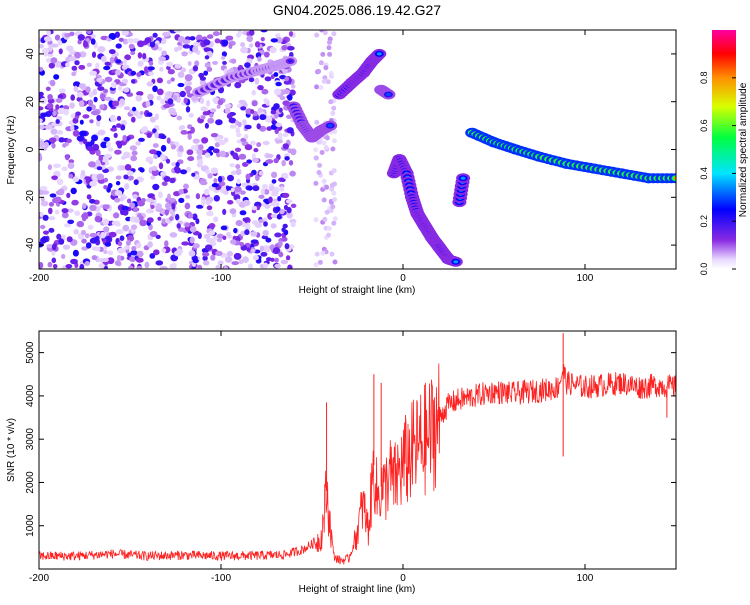 The height and width of the screenshot is (605, 750). I want to click on colorbar-tick-label: 0.6, so click(704, 125).